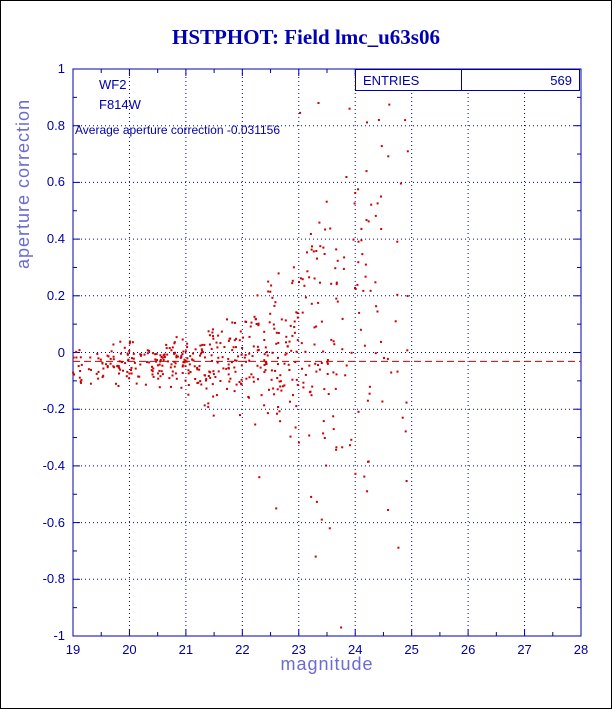  I want to click on entries-value: 569, so click(561, 80).